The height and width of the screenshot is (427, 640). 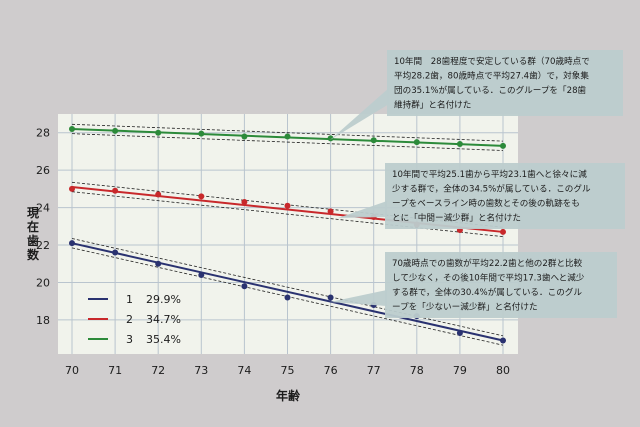 I want to click on x-tick-labels: 70 71 72 73 74 75 76 77 78 79 80, so click(x=287, y=370).